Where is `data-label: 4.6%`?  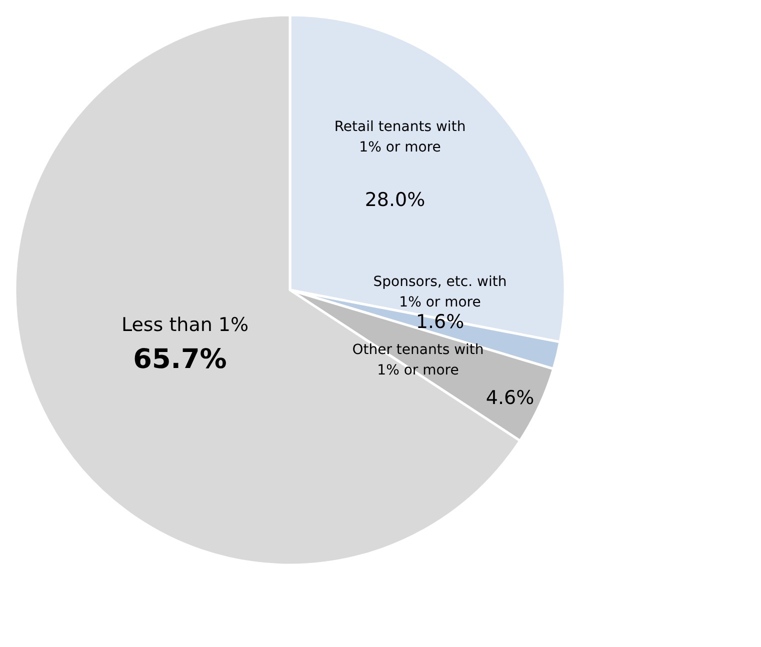
data-label: 4.6% is located at coordinates (510, 398).